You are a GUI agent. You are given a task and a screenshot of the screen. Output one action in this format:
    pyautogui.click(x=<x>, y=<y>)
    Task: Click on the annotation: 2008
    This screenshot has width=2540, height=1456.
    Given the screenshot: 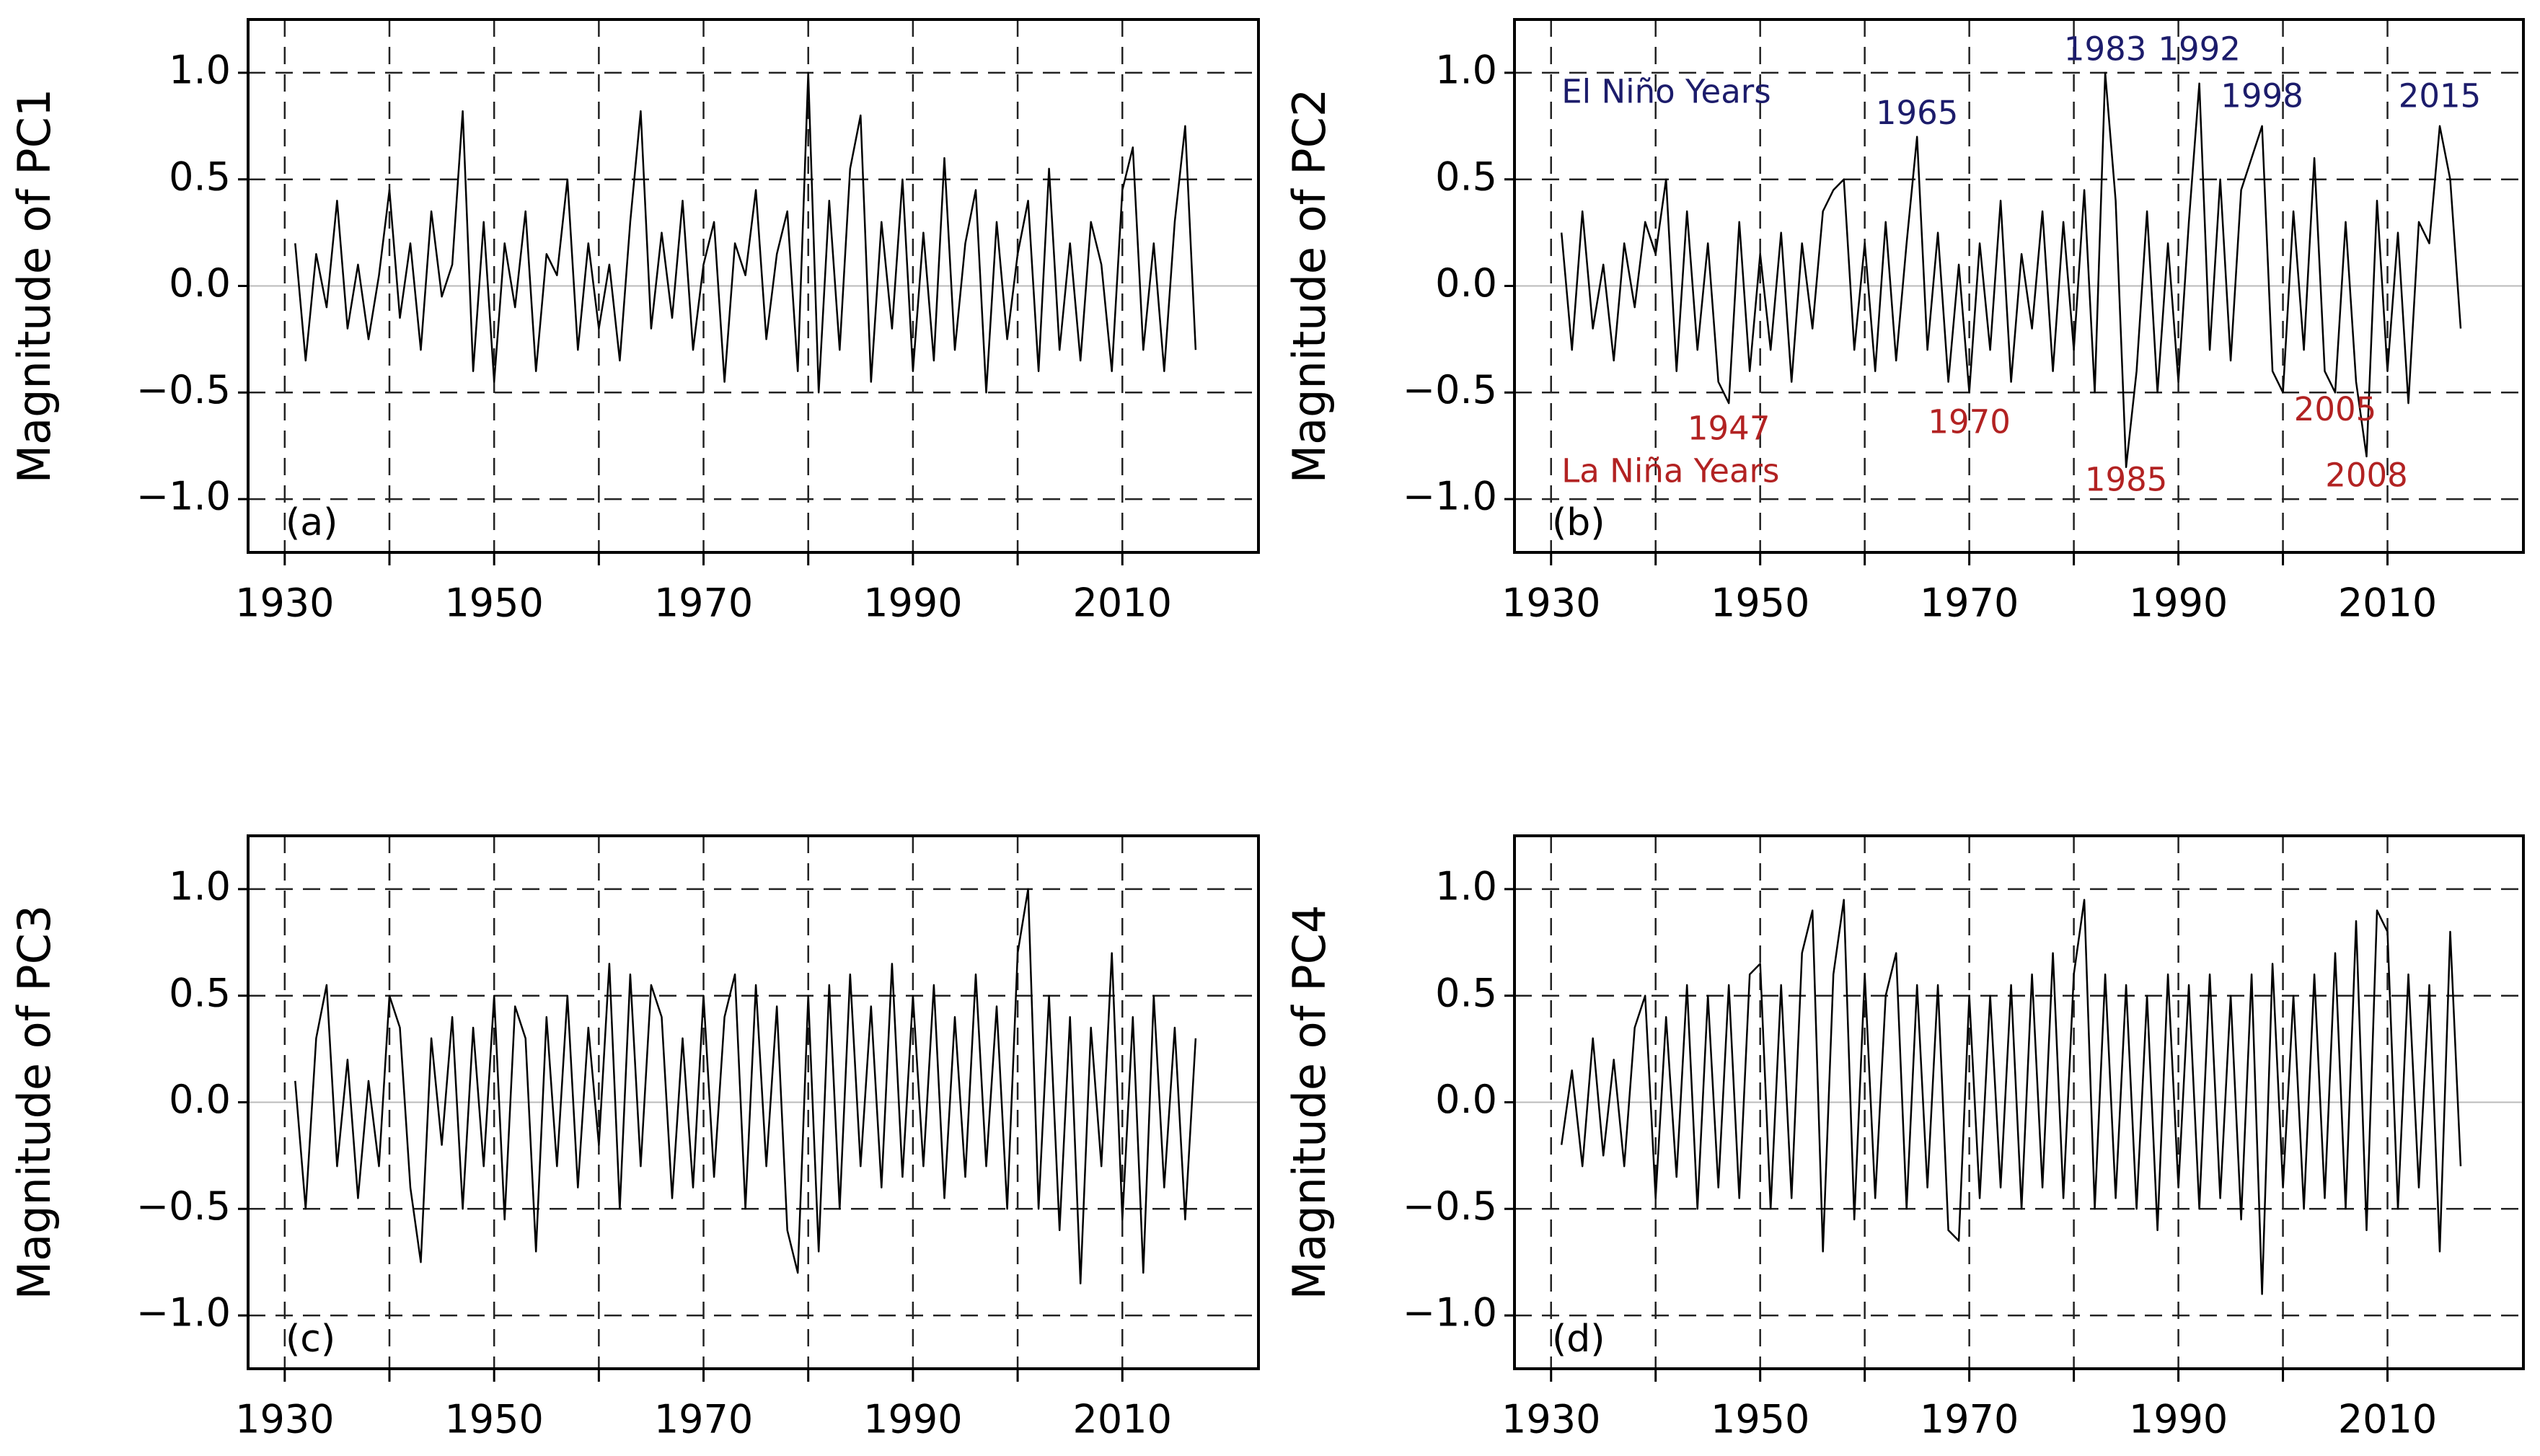 What is the action you would take?
    pyautogui.click(x=2366, y=475)
    